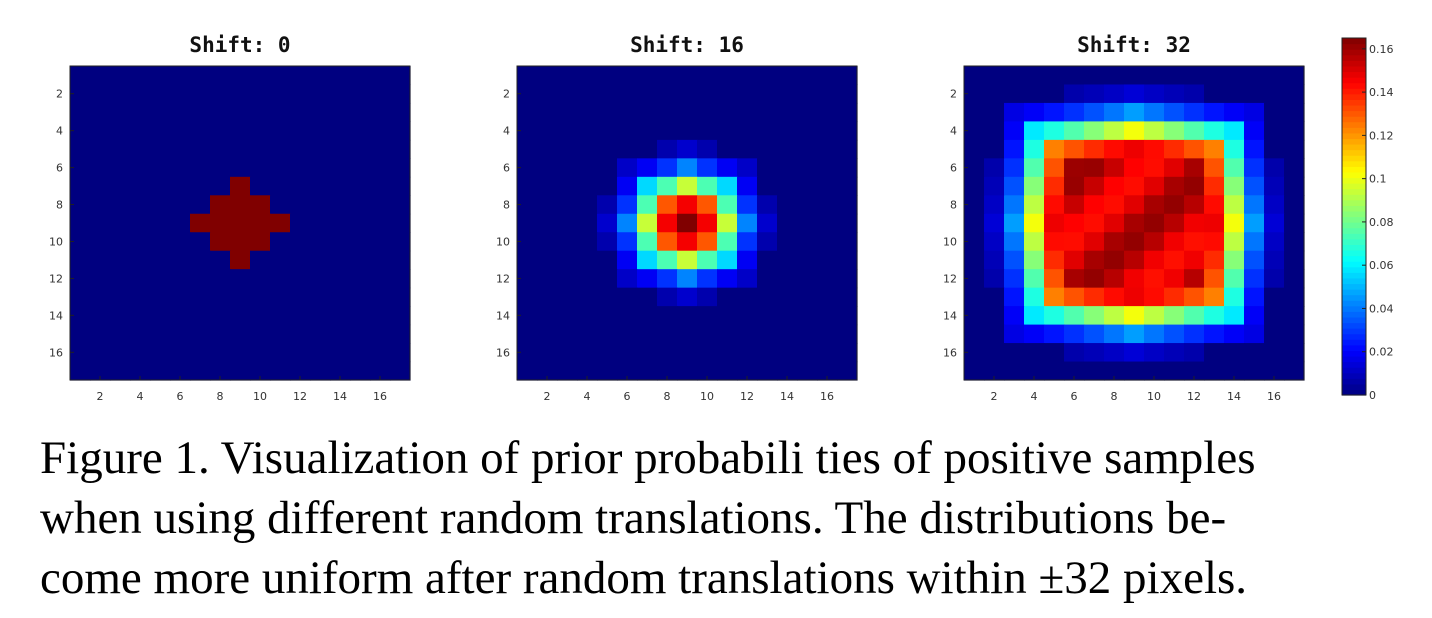 The image size is (1432, 618). What do you see at coordinates (953, 168) in the screenshot?
I see `y-tick-label: 6` at bounding box center [953, 168].